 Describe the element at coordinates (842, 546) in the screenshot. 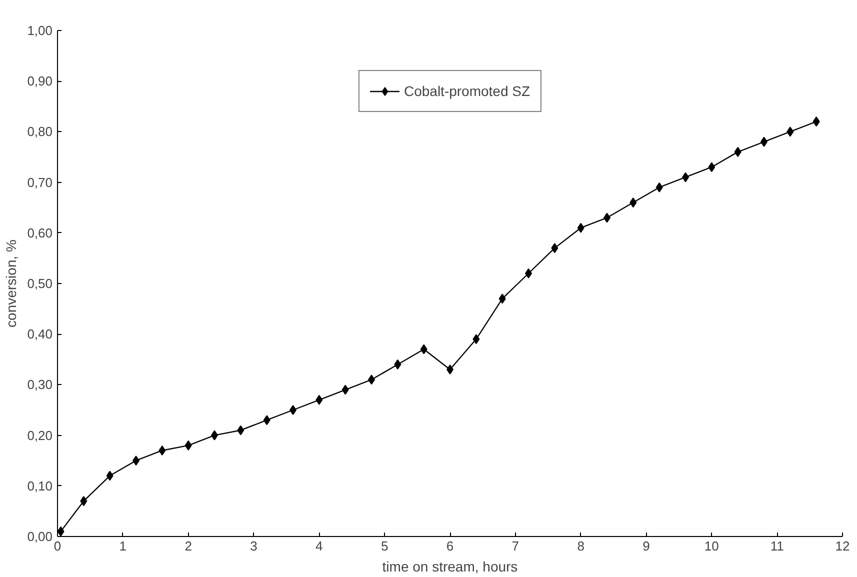

I see `x-tick-label: 12` at that location.